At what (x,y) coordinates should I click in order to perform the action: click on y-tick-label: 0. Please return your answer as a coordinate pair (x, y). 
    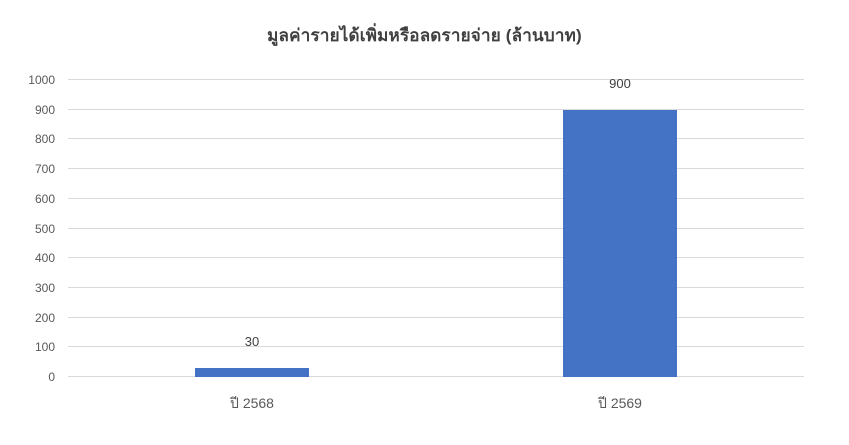
    Looking at the image, I should click on (51, 377).